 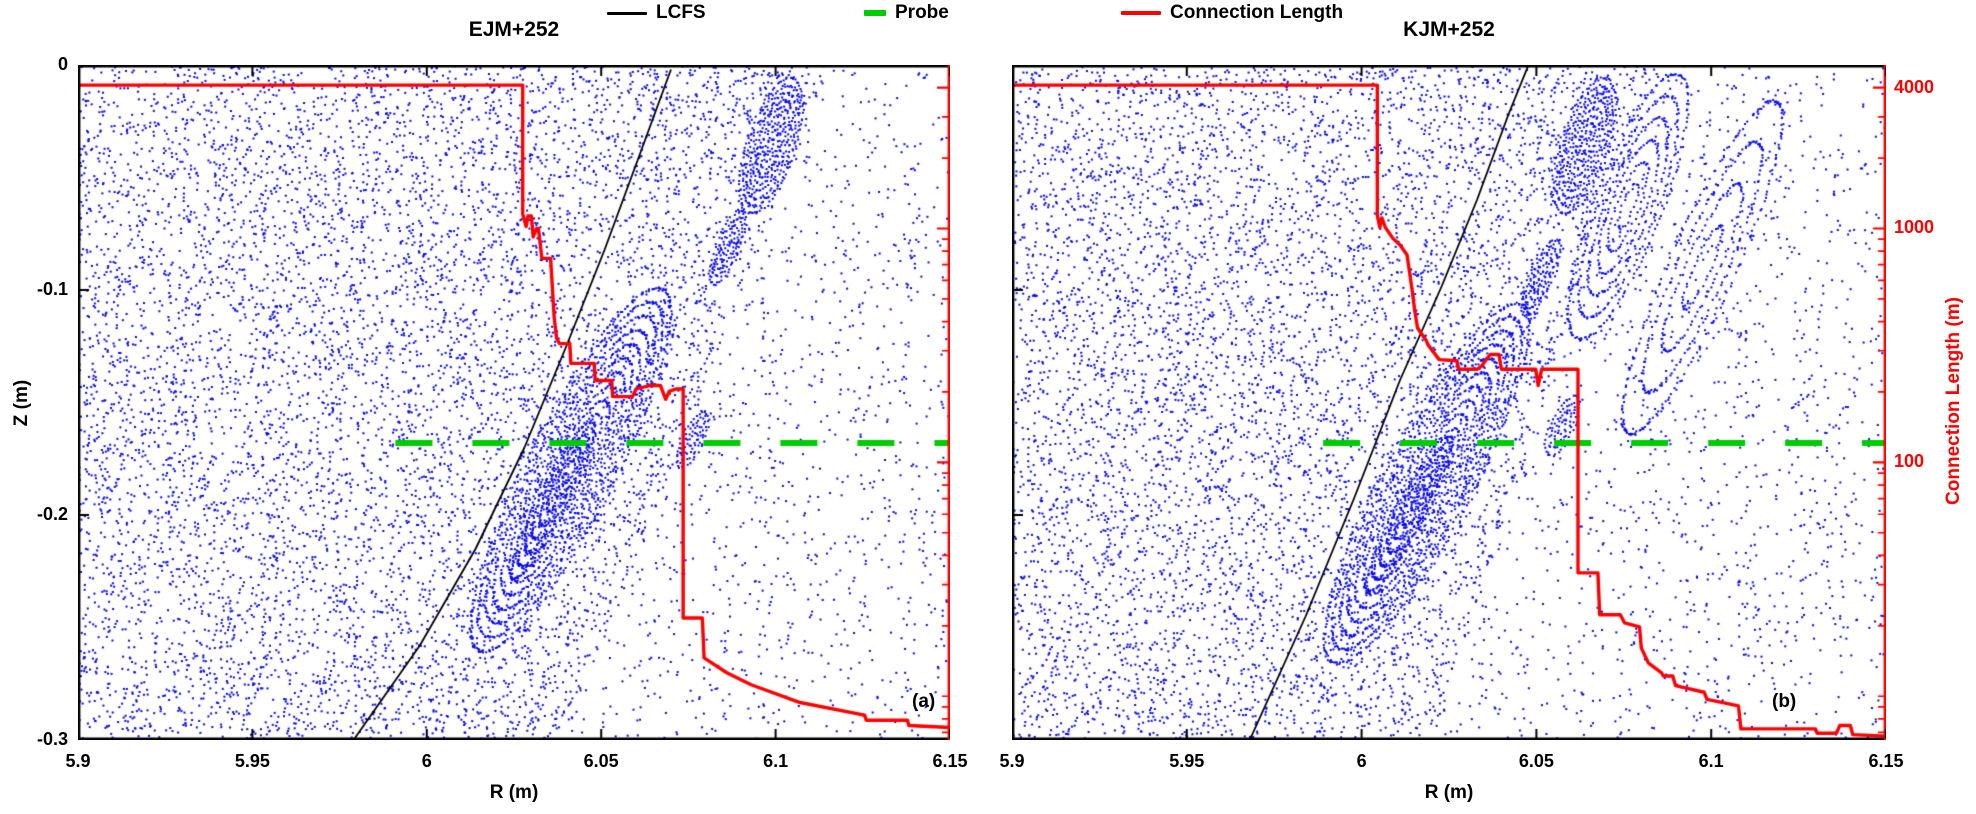 I want to click on x-tick-kjm-6.05: 6.05, so click(x=1536, y=761).